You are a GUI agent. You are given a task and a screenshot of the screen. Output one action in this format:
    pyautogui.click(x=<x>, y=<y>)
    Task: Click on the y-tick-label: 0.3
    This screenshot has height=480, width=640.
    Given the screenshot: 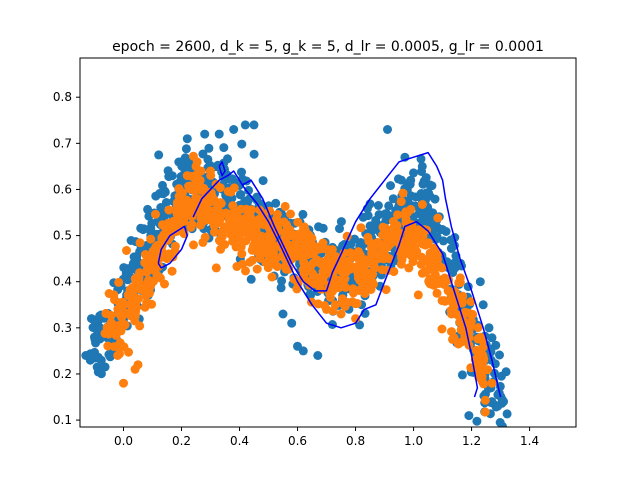 What is the action you would take?
    pyautogui.click(x=62, y=328)
    